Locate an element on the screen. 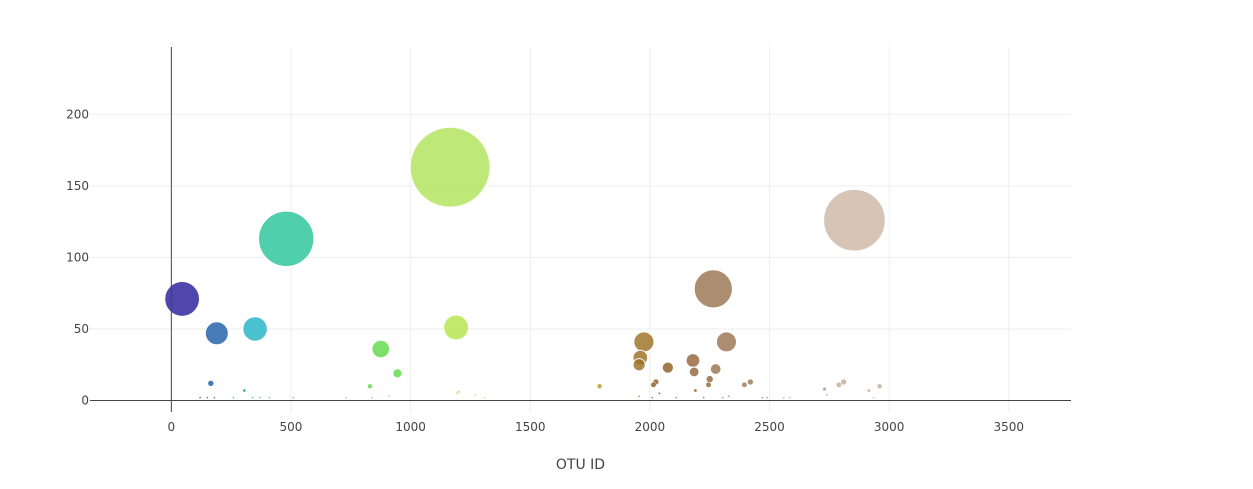 This screenshot has width=1253, height=489. y-tick-label: 100 is located at coordinates (77, 257).